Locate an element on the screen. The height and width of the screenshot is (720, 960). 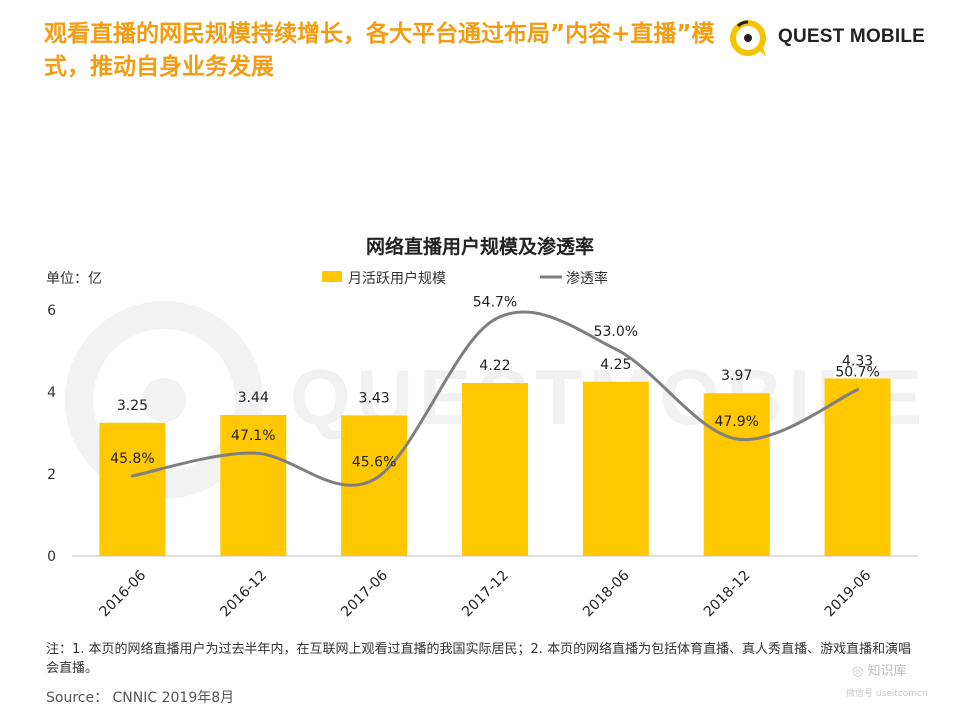
unit-label: 单位：亿 is located at coordinates (74, 279).